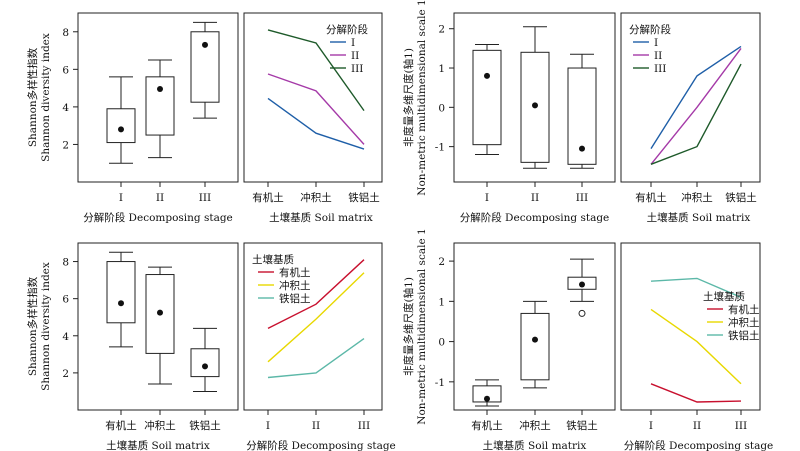 The width and height of the screenshot is (800, 451). I want to click on y-axis-label-cn: 非度量多维尺度(轴1), so click(408, 97).